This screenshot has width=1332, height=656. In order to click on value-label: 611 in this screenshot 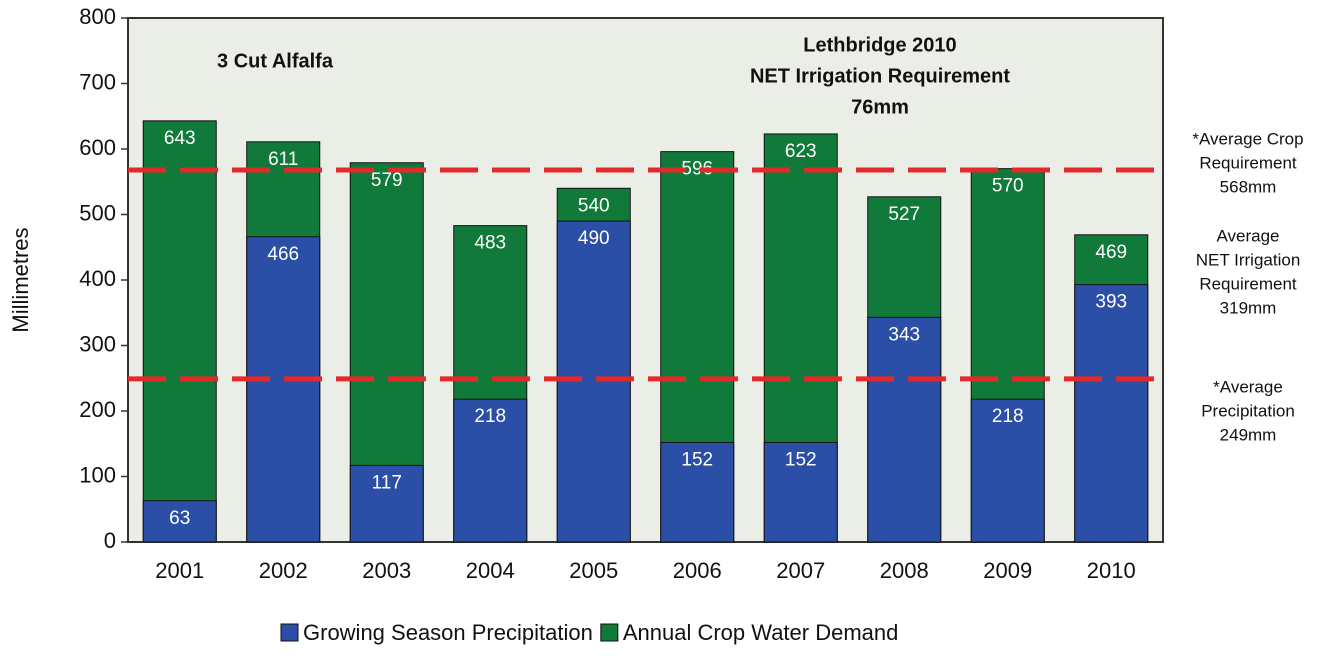, I will do `click(283, 159)`.